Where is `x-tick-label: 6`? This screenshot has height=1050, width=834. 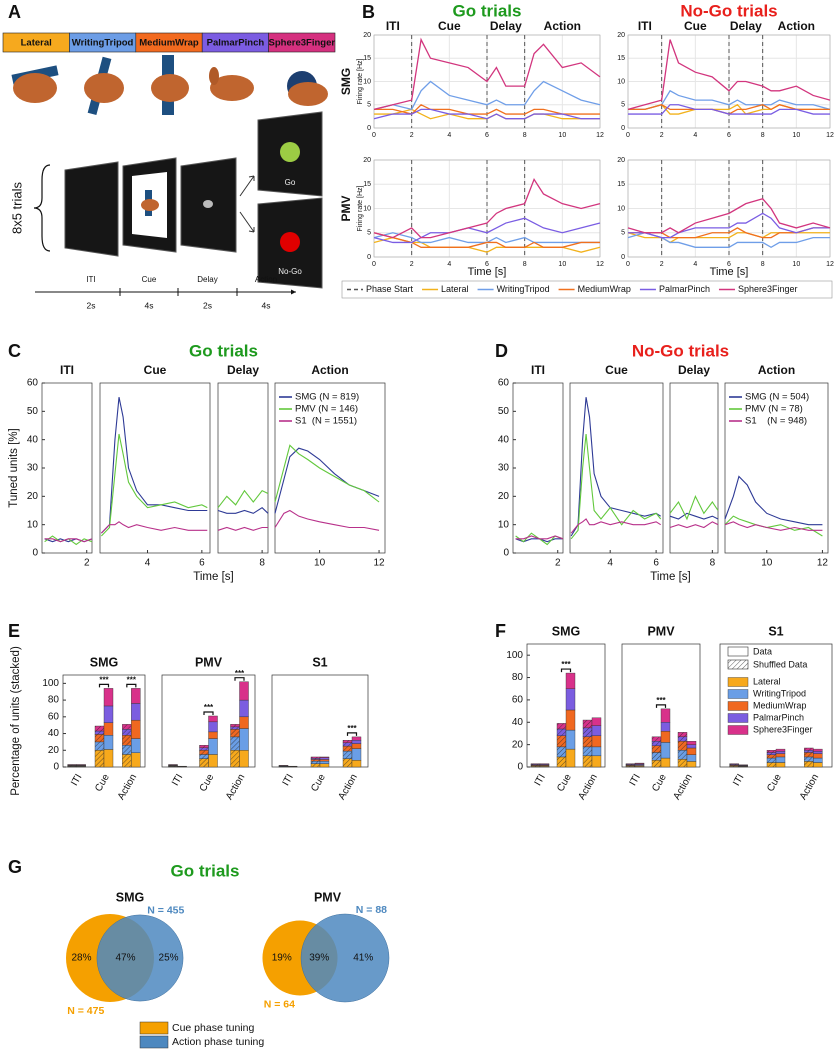 x-tick-label: 6 is located at coordinates (656, 563).